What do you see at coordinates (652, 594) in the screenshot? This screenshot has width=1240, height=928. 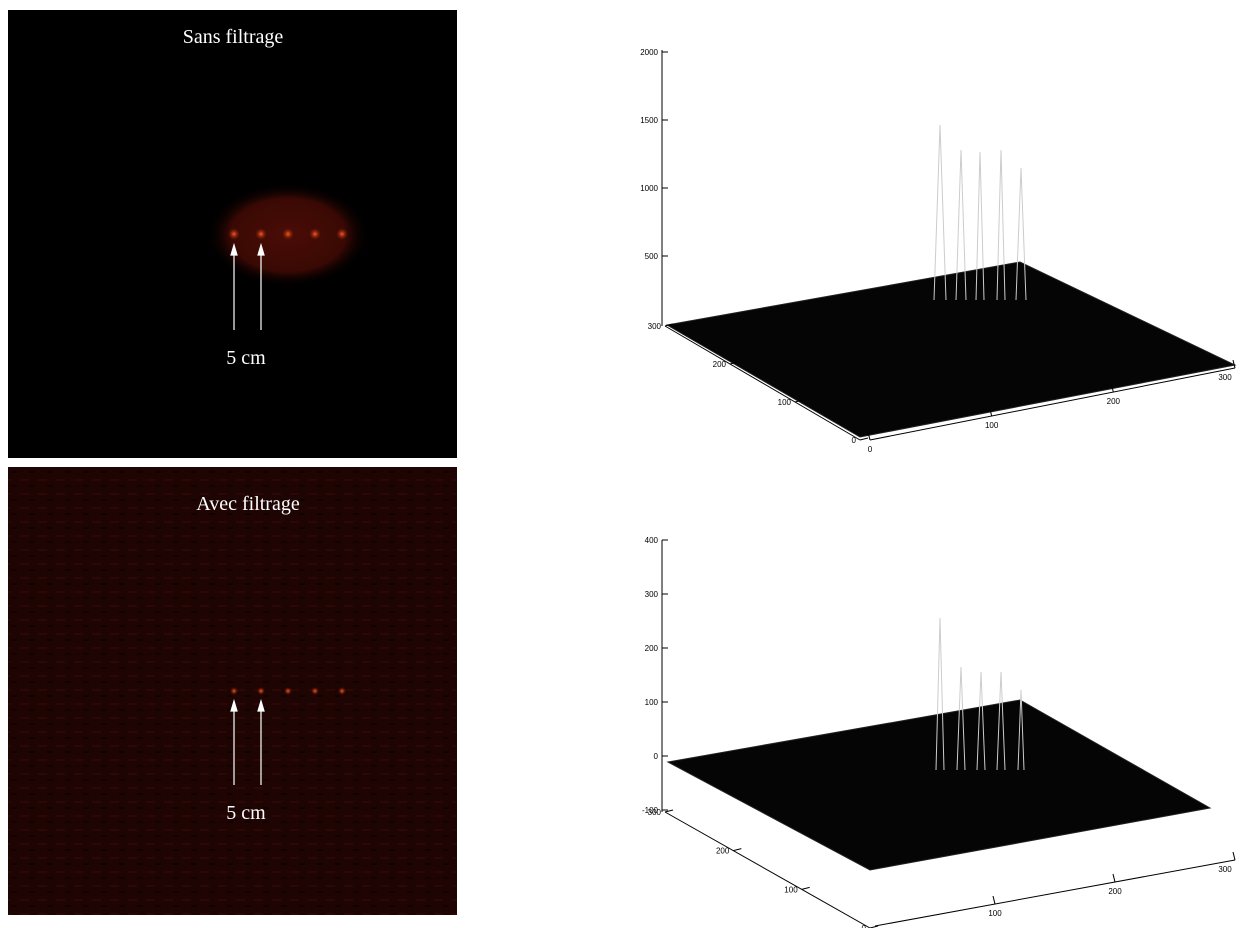 I see `z-tick-label: 300` at bounding box center [652, 594].